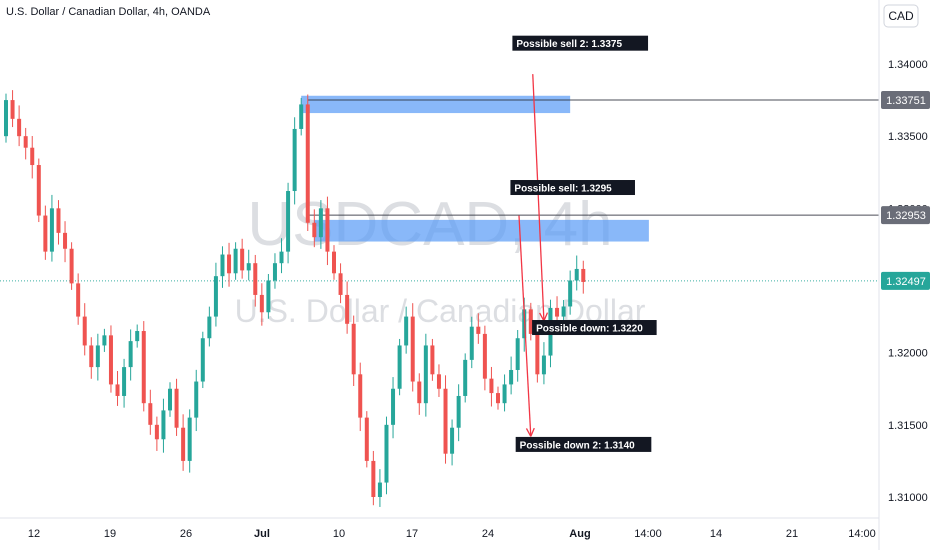 This screenshot has width=932, height=550. I want to click on x-tick-label: 14, so click(716, 534).